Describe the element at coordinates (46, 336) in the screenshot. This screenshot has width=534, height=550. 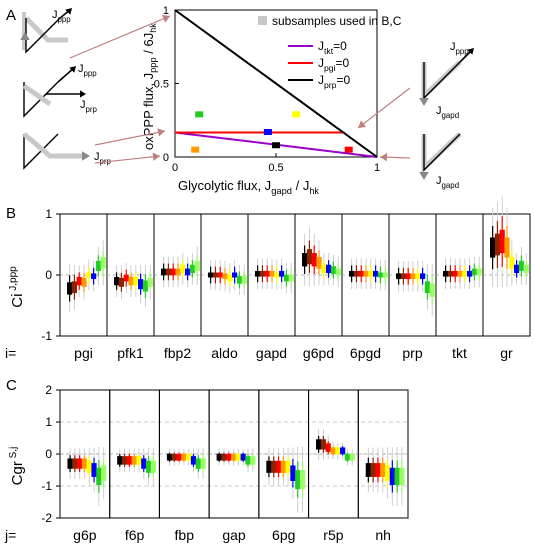
I see `panel-b-ytick-label: -1` at that location.